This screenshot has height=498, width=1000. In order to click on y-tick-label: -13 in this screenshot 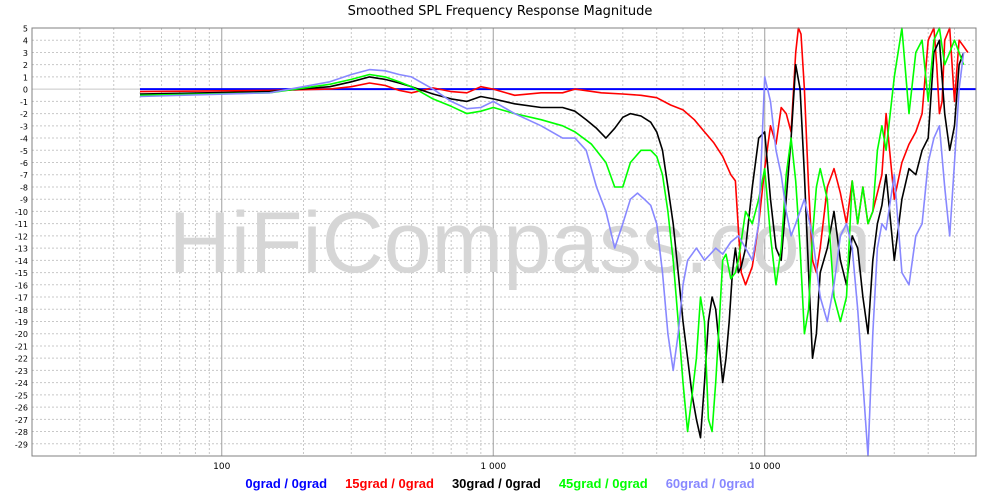, I will do `click(21, 249)`.